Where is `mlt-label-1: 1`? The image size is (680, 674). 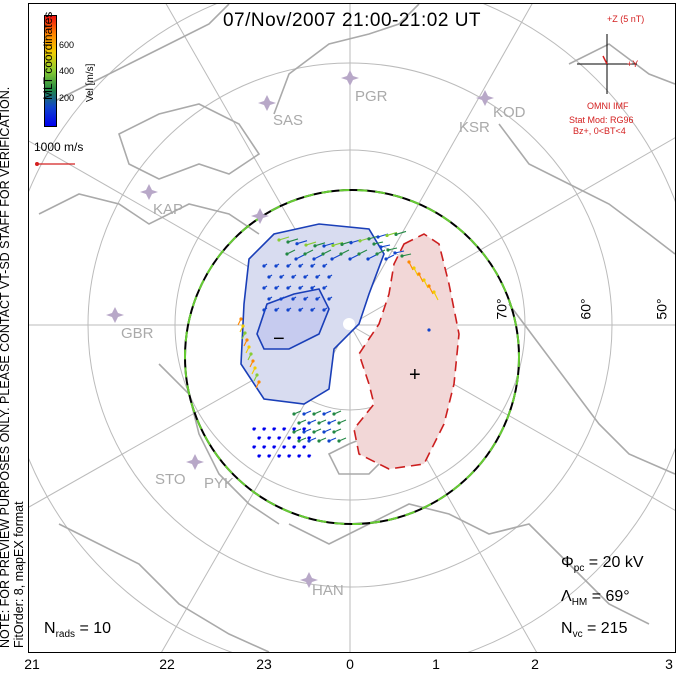
mlt-label-1: 1 is located at coordinates (436, 664).